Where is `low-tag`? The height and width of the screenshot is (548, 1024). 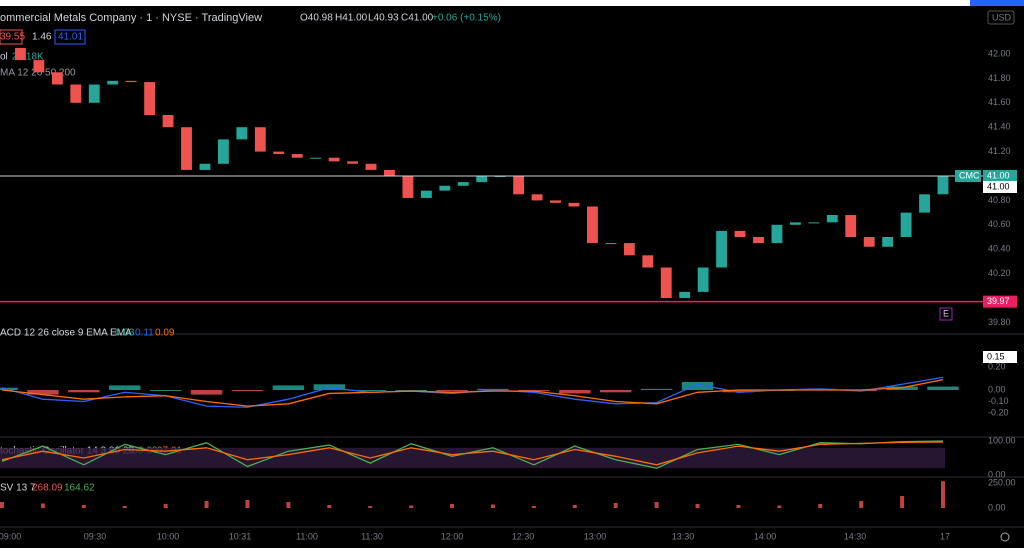 low-tag is located at coordinates (1000, 301).